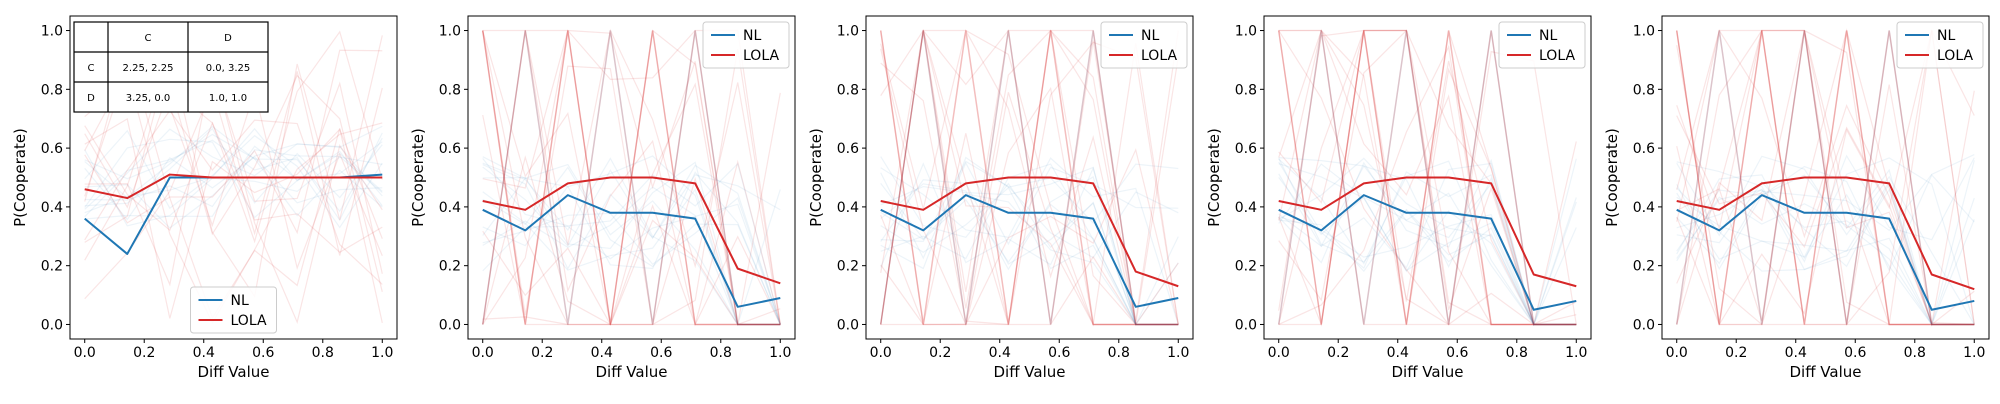 This screenshot has width=2000, height=404. I want to click on payoff-col-header: C, so click(148, 38).